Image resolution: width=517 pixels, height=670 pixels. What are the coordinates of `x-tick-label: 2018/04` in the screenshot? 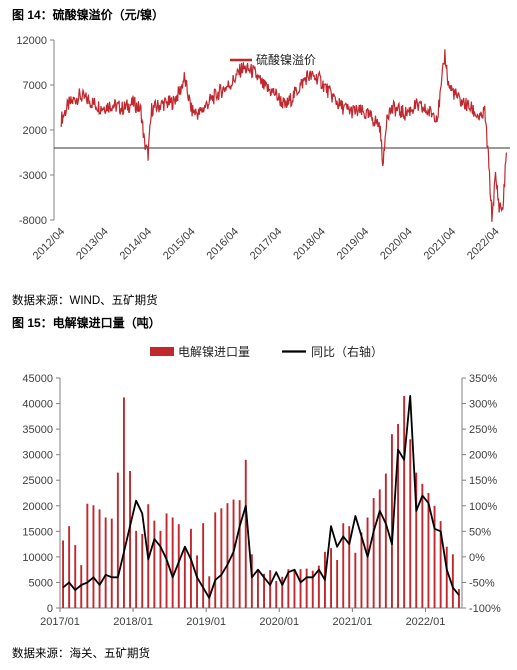 It's located at (309, 244).